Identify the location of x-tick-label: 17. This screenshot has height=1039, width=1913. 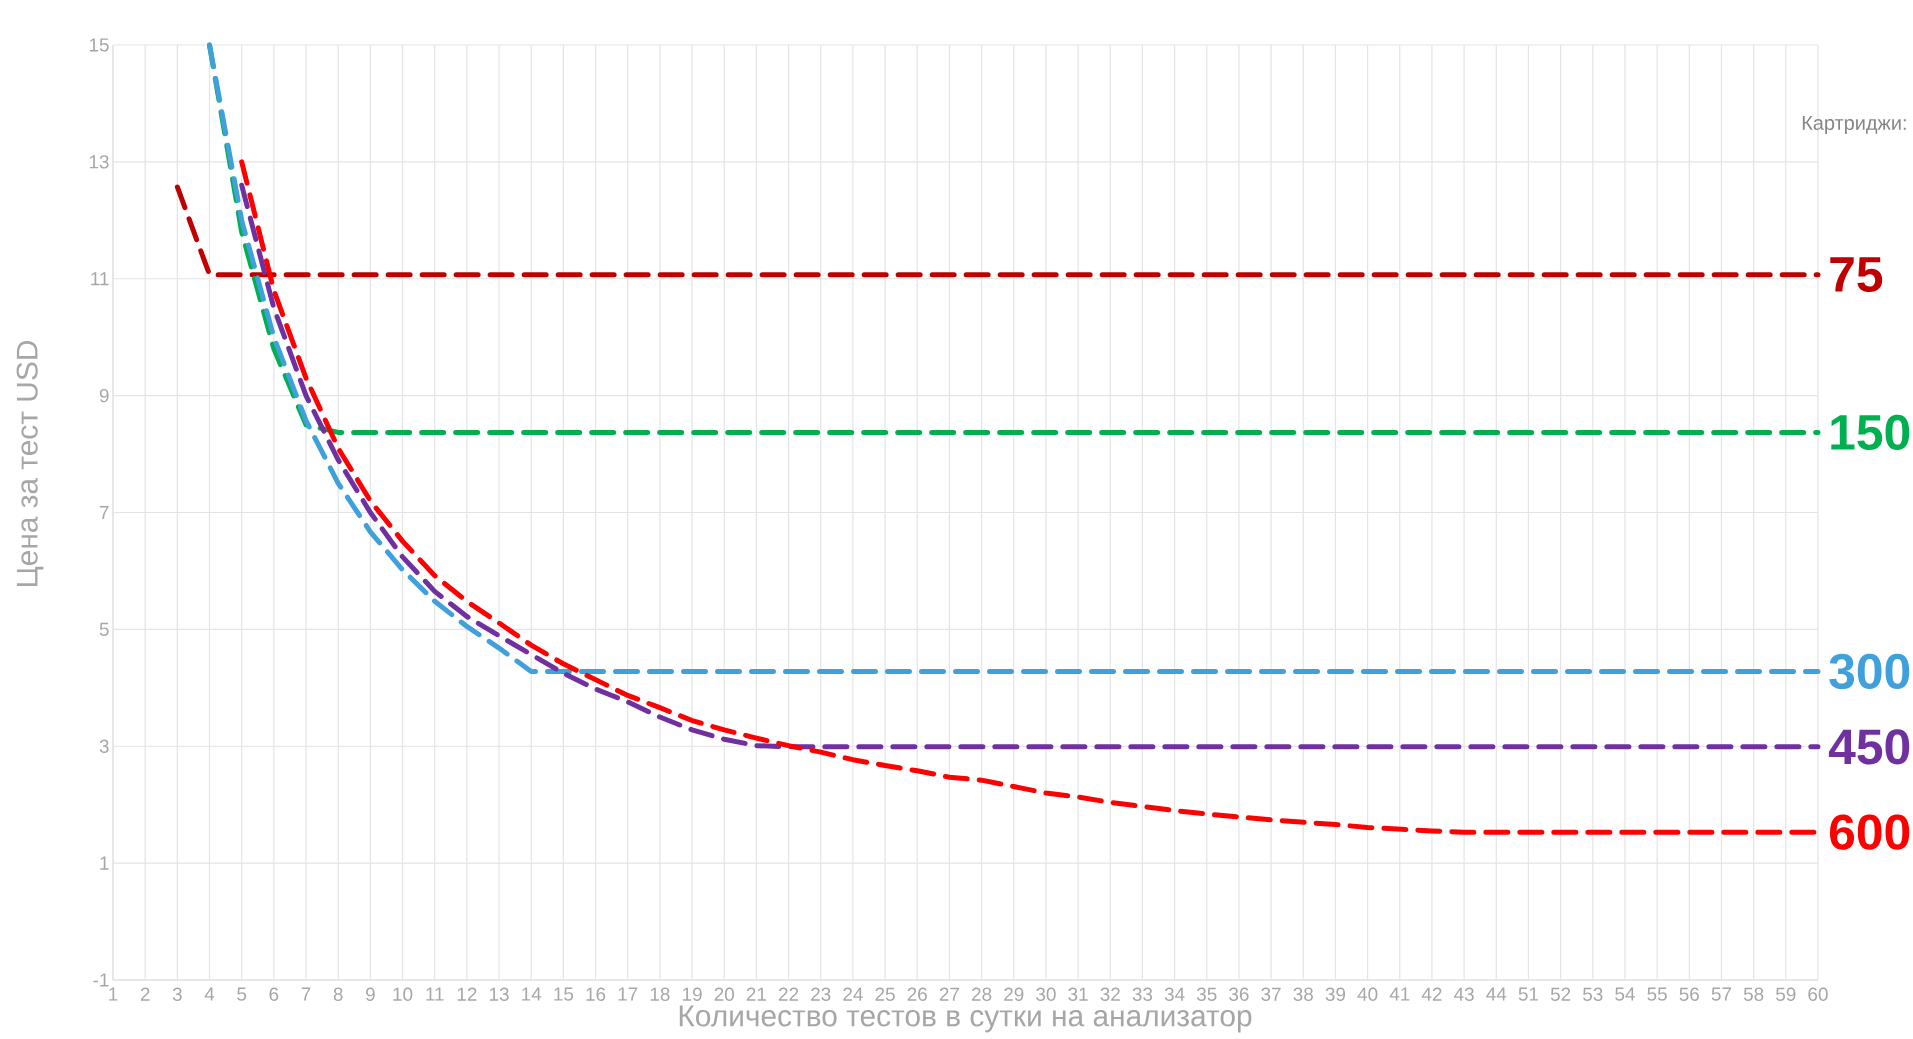
(628, 994).